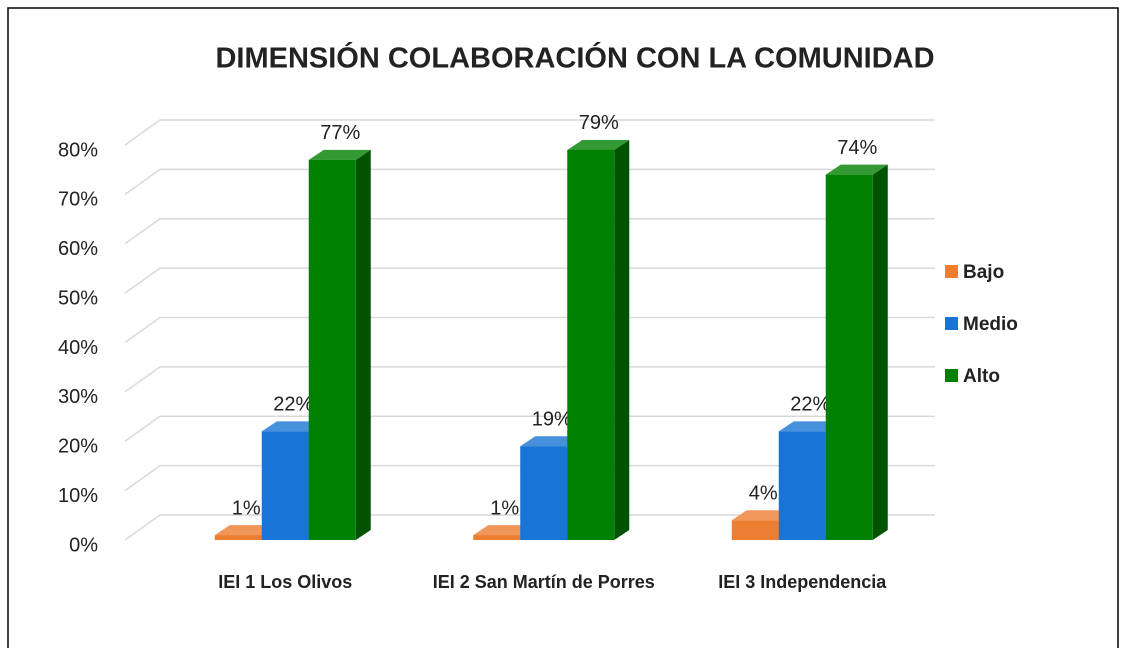 This screenshot has width=1127, height=648. Describe the element at coordinates (574, 58) in the screenshot. I see `chart-title: DIMENSIÓN COLABORACIÓN CON LA COMUNIDAD` at that location.